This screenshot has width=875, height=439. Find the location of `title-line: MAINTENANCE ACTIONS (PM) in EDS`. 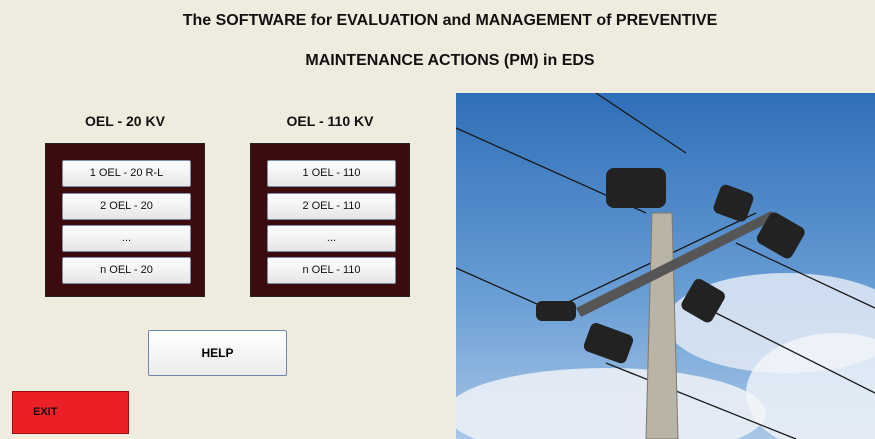

title-line: MAINTENANCE ACTIONS (PM) in EDS is located at coordinates (450, 60).